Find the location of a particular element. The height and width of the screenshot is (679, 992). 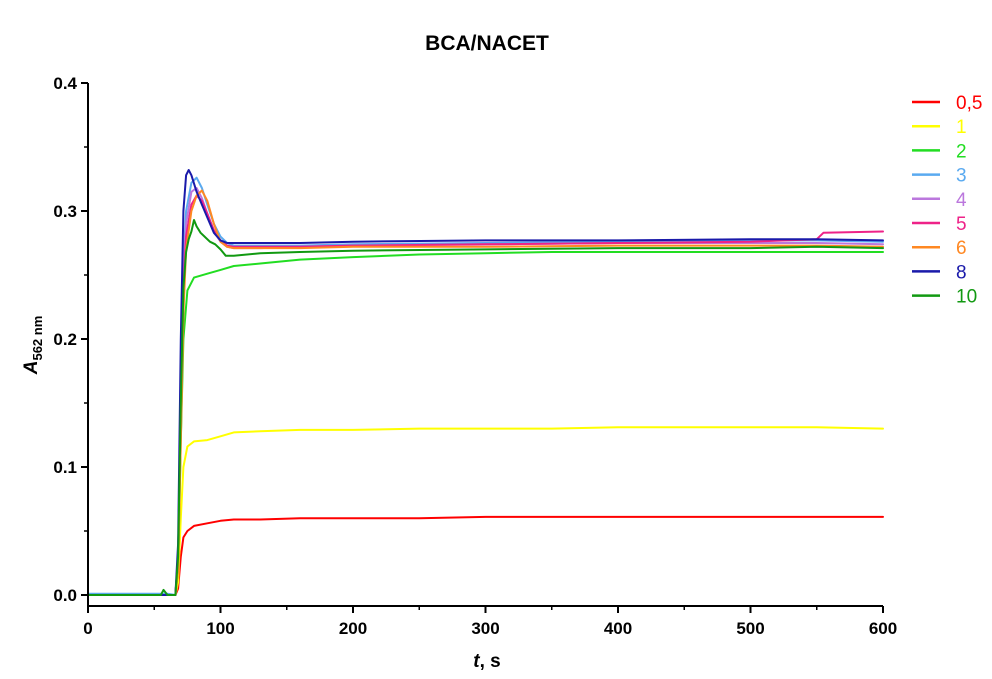

x-tick-label: 0 is located at coordinates (87, 628).